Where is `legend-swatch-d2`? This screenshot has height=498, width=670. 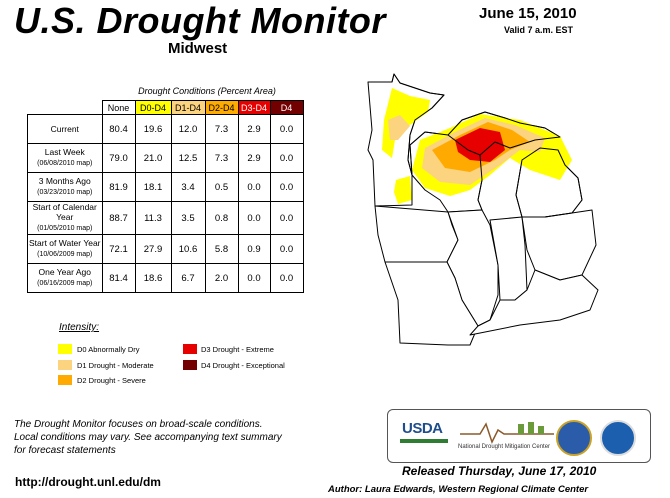 legend-swatch-d2 is located at coordinates (65, 380).